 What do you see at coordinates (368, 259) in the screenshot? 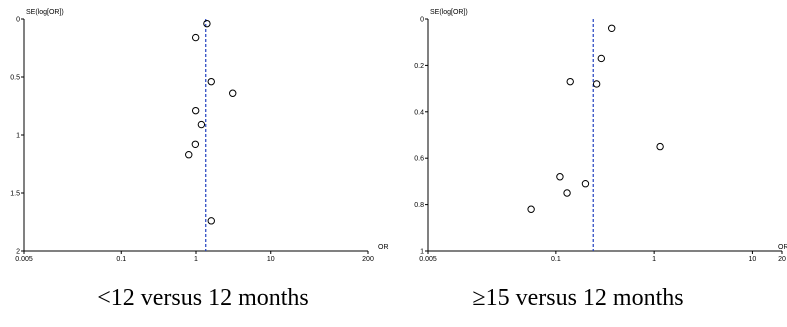
I see `x-tick-label: 200` at bounding box center [368, 259].